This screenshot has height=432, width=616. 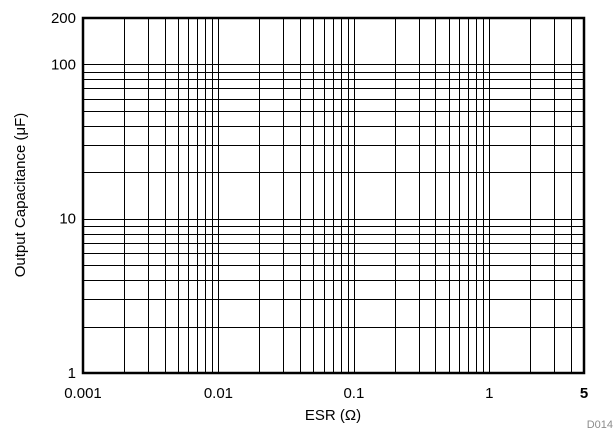 What do you see at coordinates (600, 425) in the screenshot?
I see `figure-id-label: D014` at bounding box center [600, 425].